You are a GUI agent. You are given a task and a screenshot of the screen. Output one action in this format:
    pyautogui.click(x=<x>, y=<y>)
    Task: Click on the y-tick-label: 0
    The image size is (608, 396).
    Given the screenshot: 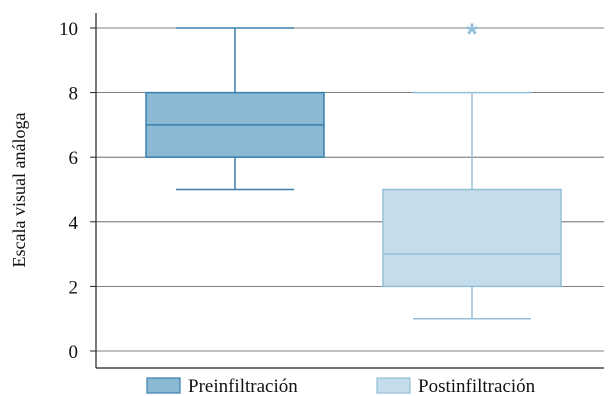 What is the action you would take?
    pyautogui.click(x=74, y=352)
    